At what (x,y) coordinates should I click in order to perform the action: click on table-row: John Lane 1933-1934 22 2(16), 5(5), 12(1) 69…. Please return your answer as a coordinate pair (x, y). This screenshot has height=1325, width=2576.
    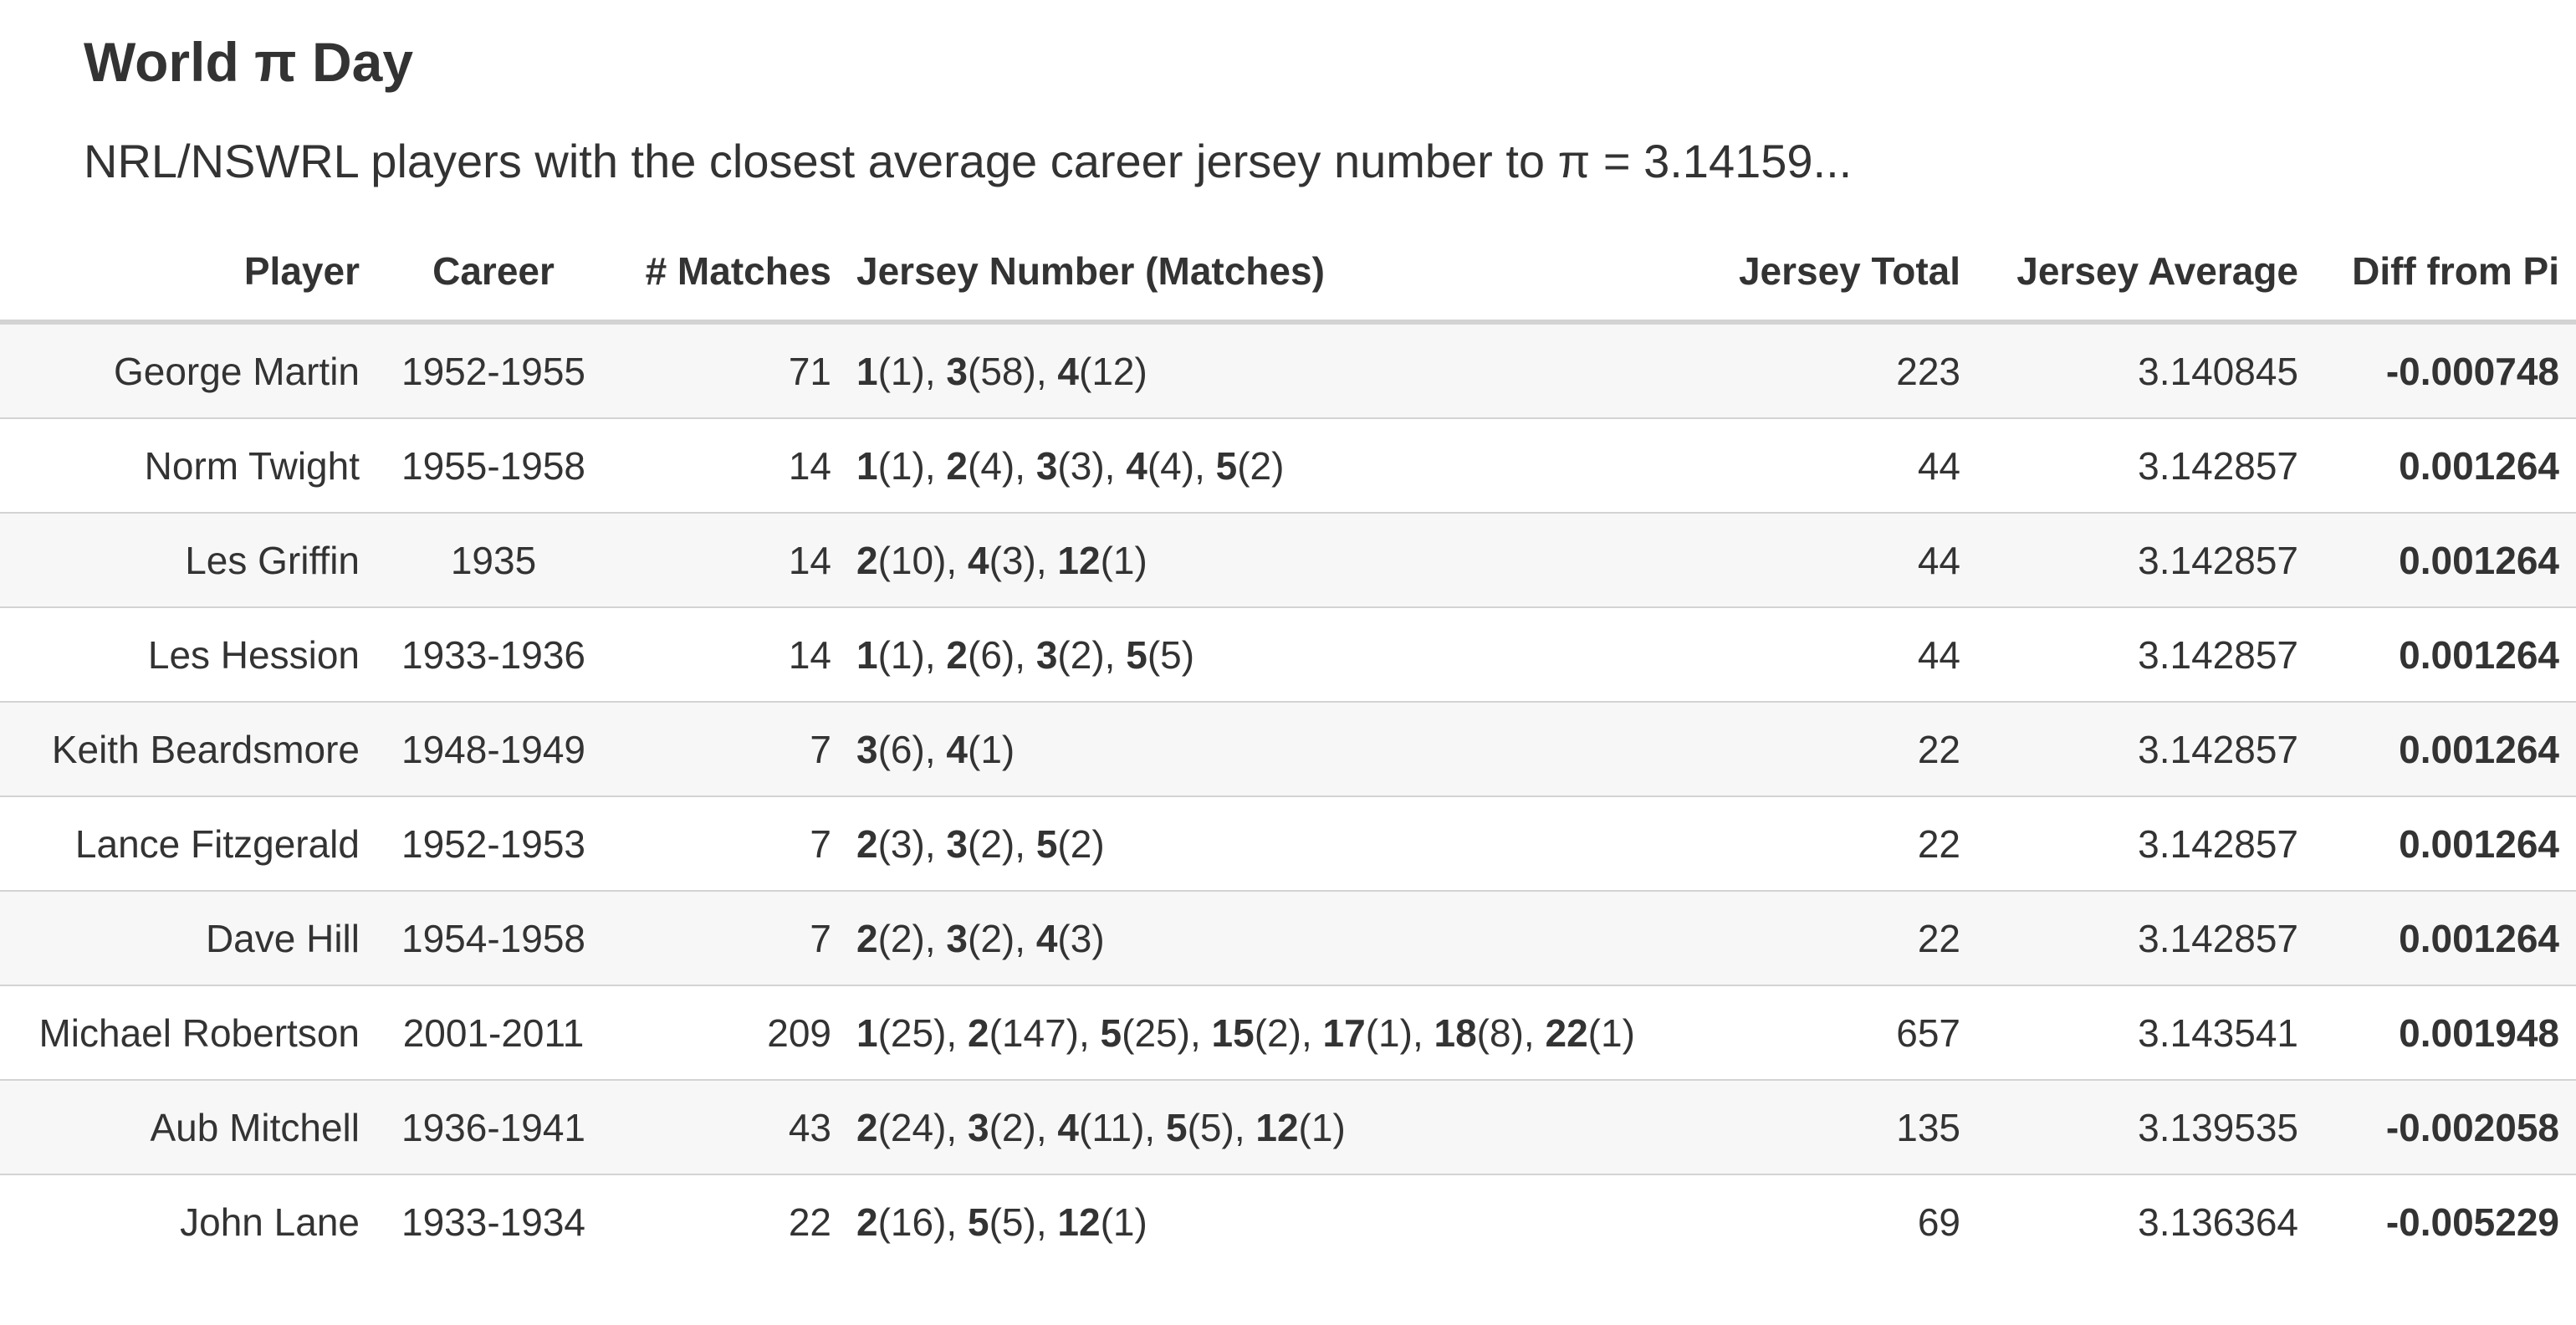
    Looking at the image, I should click on (1288, 1221).